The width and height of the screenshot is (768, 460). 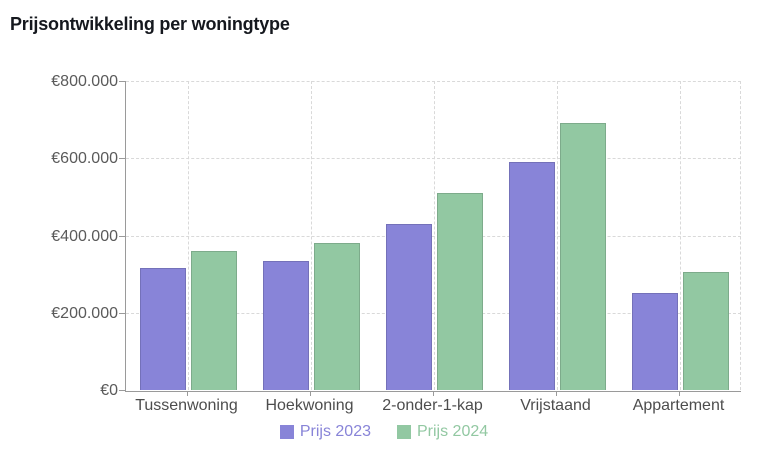 What do you see at coordinates (84, 81) in the screenshot?
I see `y-tick-label: €800.000` at bounding box center [84, 81].